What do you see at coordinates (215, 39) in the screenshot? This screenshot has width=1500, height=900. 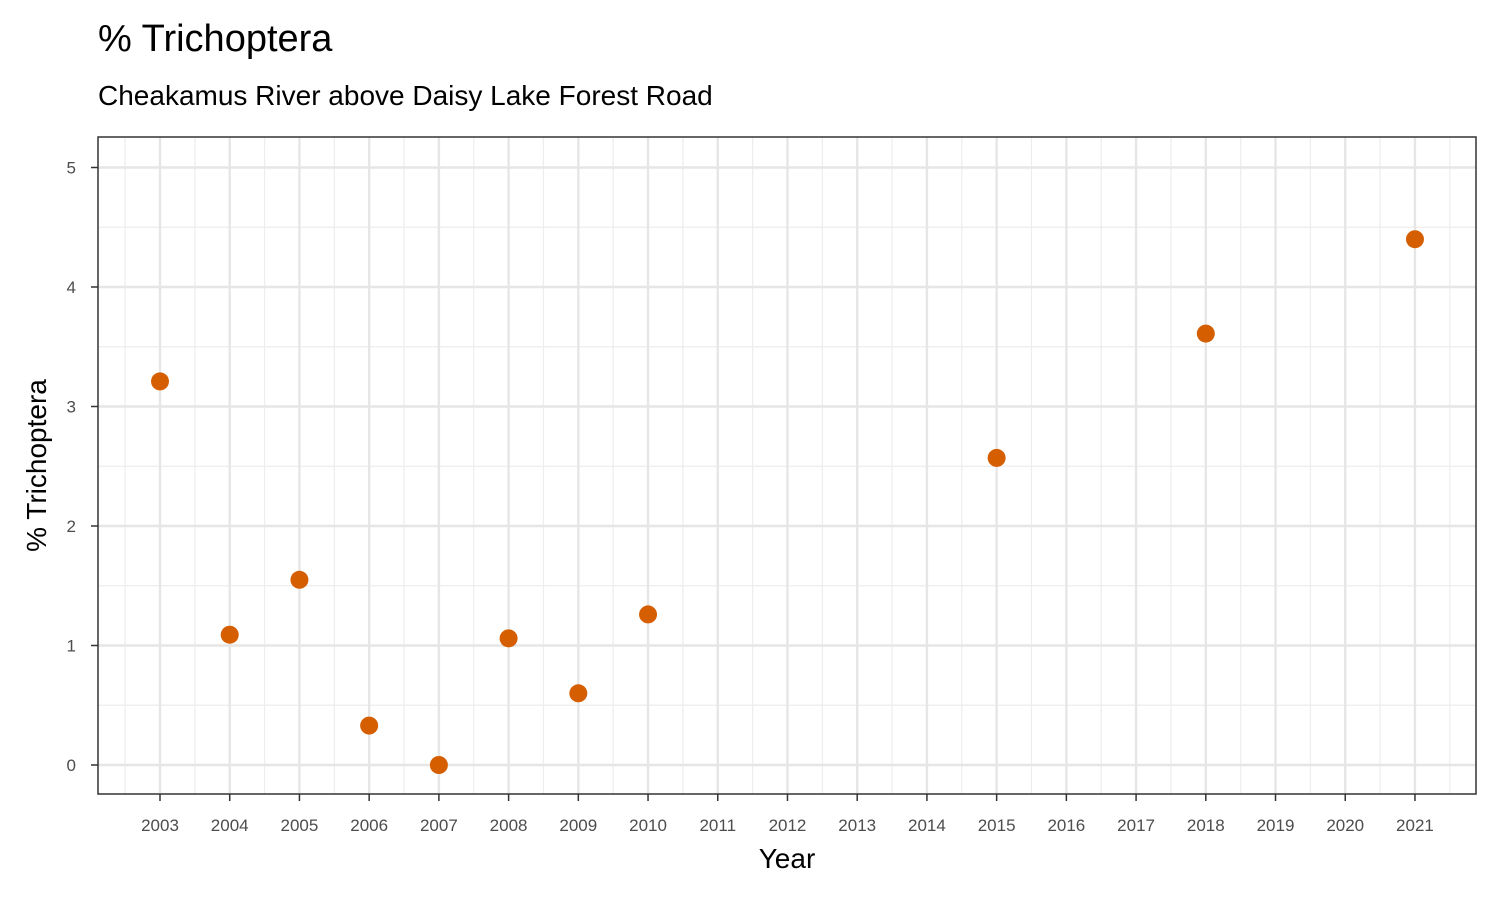 I see `chart-title: % Trichoptera` at bounding box center [215, 39].